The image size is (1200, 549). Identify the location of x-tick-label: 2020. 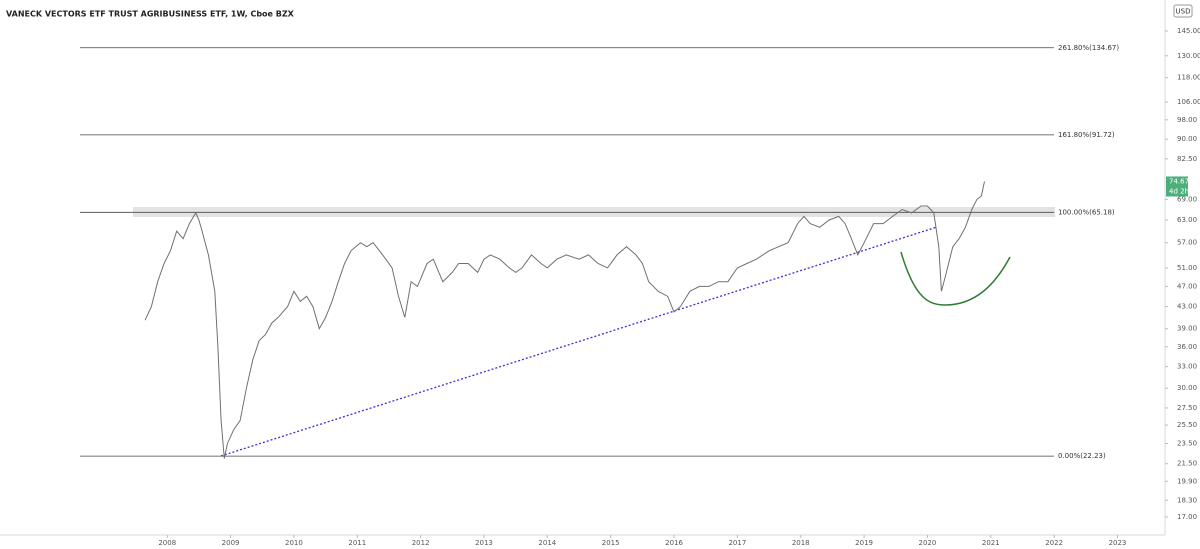
(928, 543).